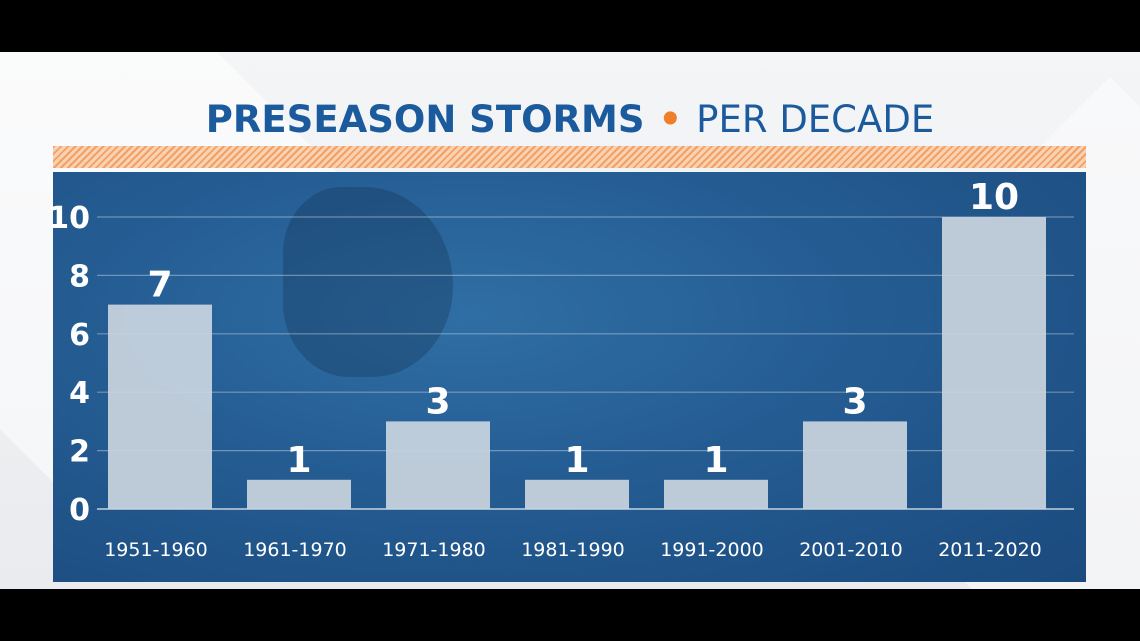  Describe the element at coordinates (577, 494) in the screenshot. I see `bar-1981-1990` at that location.